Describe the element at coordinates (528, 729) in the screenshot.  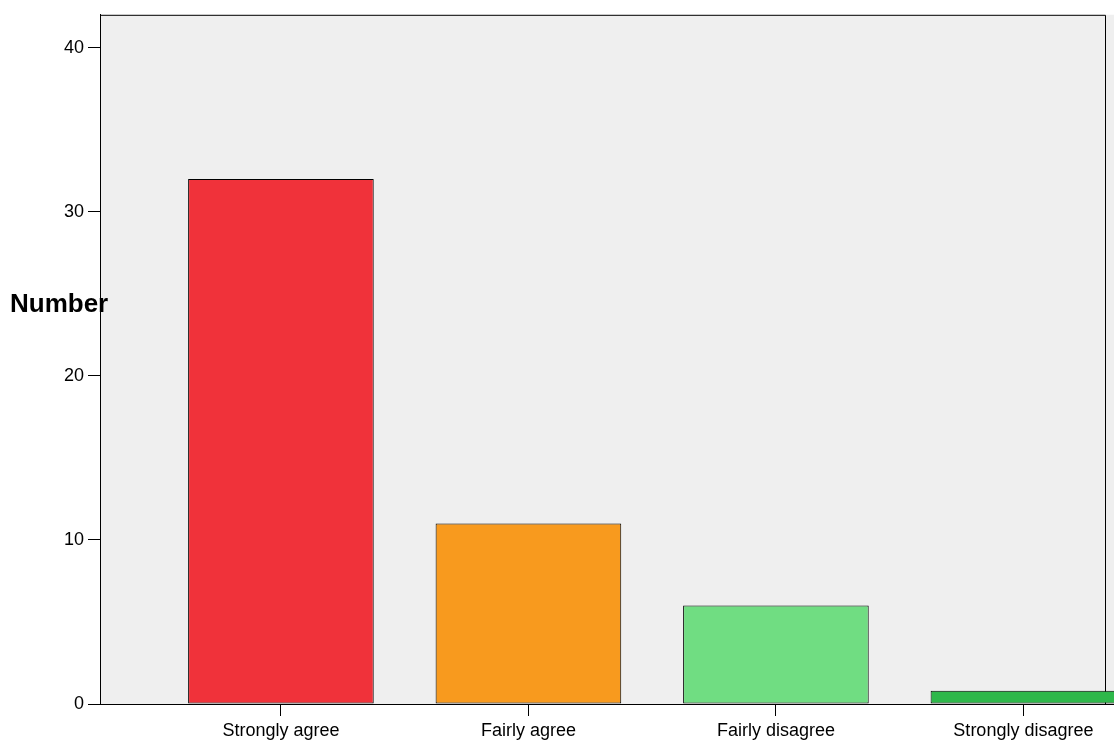
I see `x-tick-label: Fairly agree` at that location.